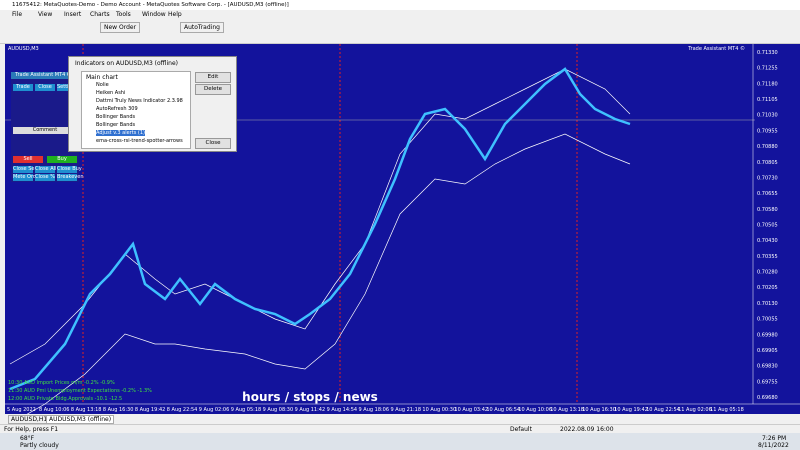  What do you see at coordinates (767, 163) in the screenshot?
I see `price-label: 0.70805` at bounding box center [767, 163].